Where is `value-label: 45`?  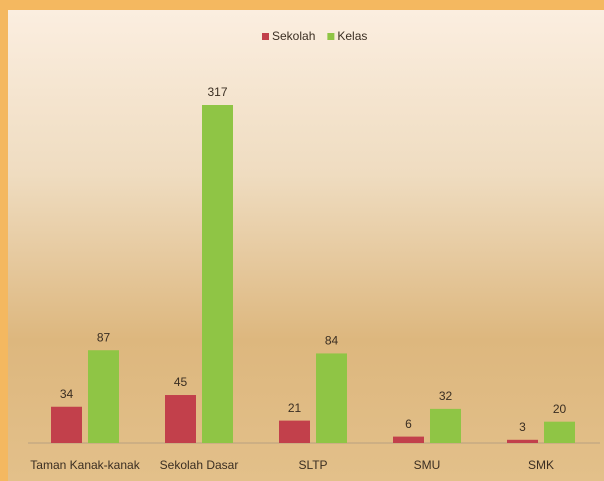 value-label: 45 is located at coordinates (181, 382).